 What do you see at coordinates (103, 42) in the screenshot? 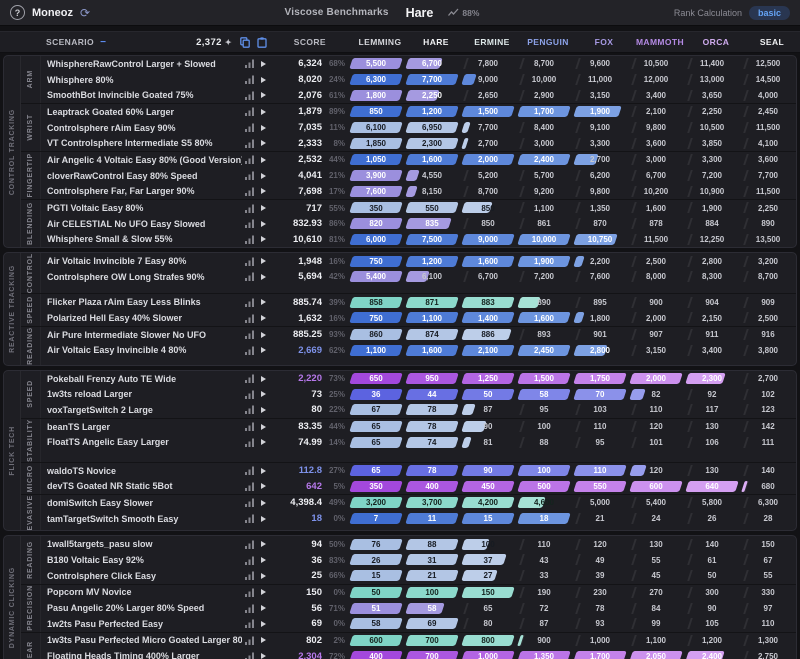
I see `sort-indicator-icon: −` at bounding box center [103, 42].